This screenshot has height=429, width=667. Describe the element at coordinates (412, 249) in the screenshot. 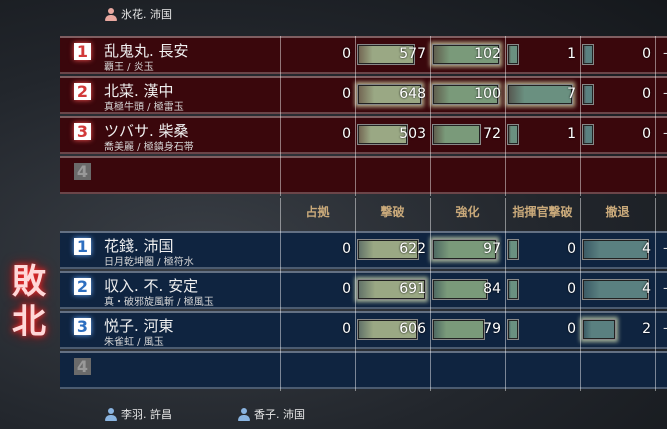

I see `stat-value: 622` at that location.